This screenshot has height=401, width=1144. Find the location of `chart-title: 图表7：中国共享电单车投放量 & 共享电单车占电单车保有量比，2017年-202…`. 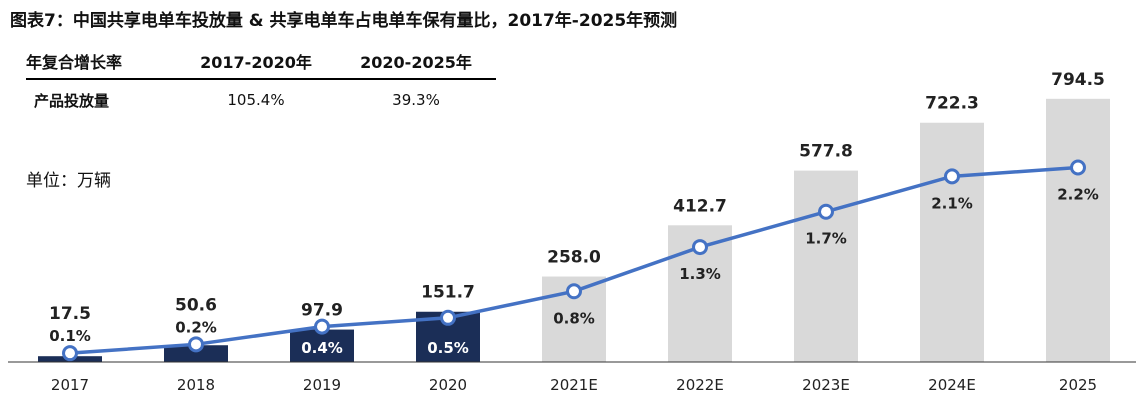

chart-title: 图表7：中国共享电单车投放量 & 共享电单车占电单车保有量比，2017年-202… is located at coordinates (344, 21).